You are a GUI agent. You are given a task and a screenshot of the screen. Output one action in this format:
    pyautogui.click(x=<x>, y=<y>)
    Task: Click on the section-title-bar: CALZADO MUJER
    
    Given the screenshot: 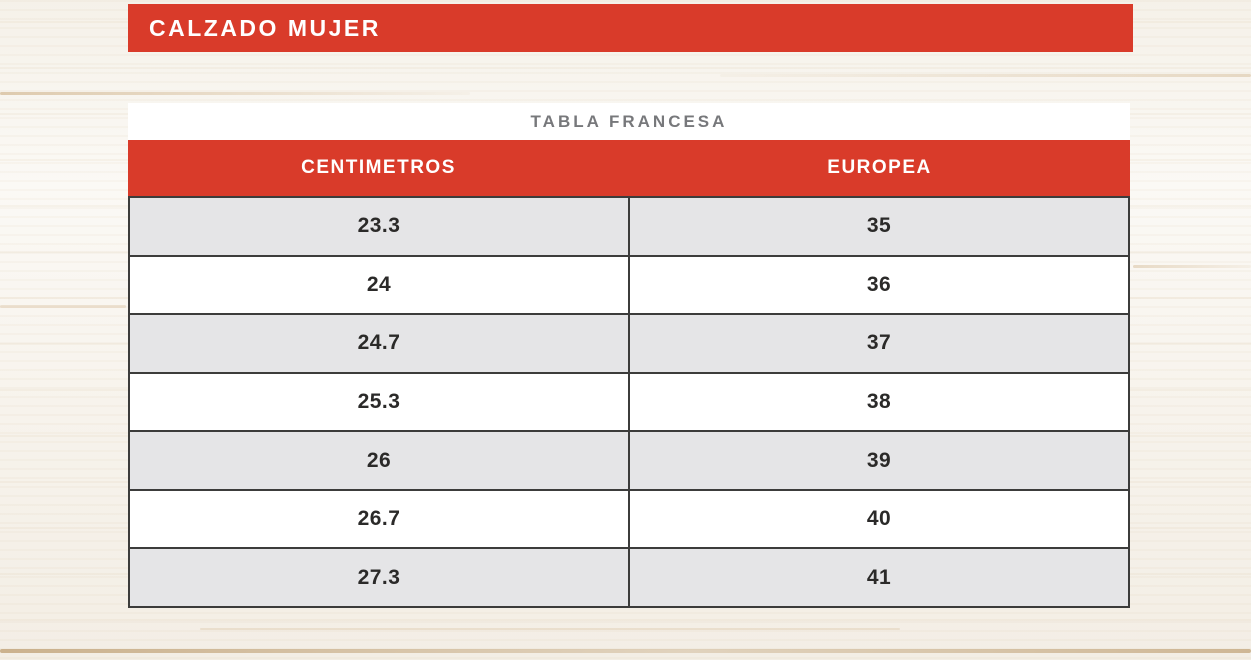 What is the action you would take?
    pyautogui.click(x=630, y=28)
    